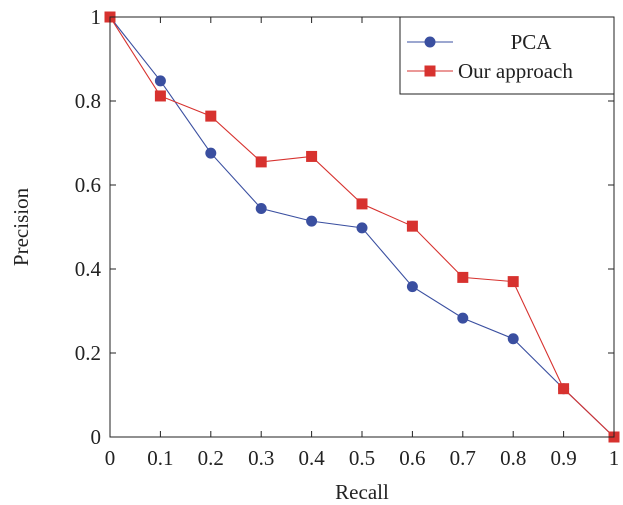 This screenshot has height=505, width=623. I want to click on x-tick-label: 0.3, so click(261, 458).